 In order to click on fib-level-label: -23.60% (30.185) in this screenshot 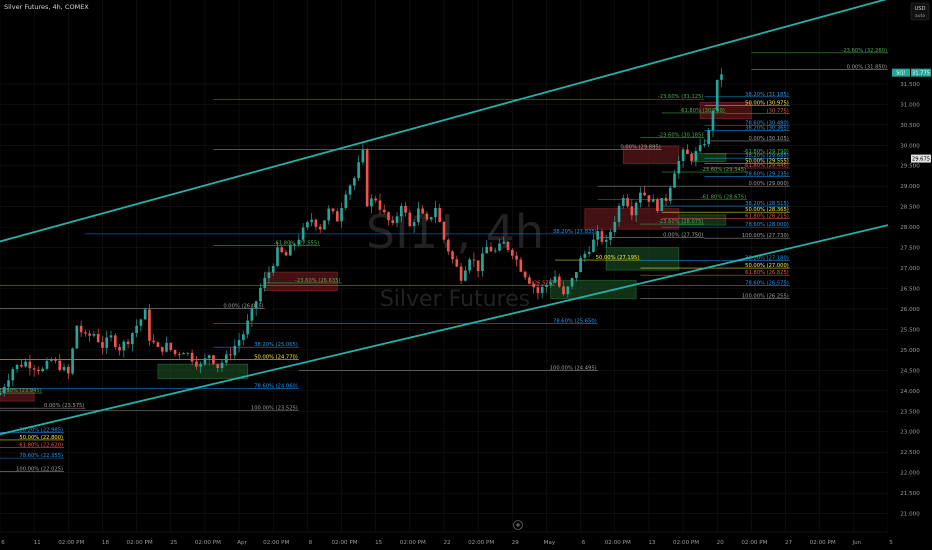, I will do `click(681, 136)`.